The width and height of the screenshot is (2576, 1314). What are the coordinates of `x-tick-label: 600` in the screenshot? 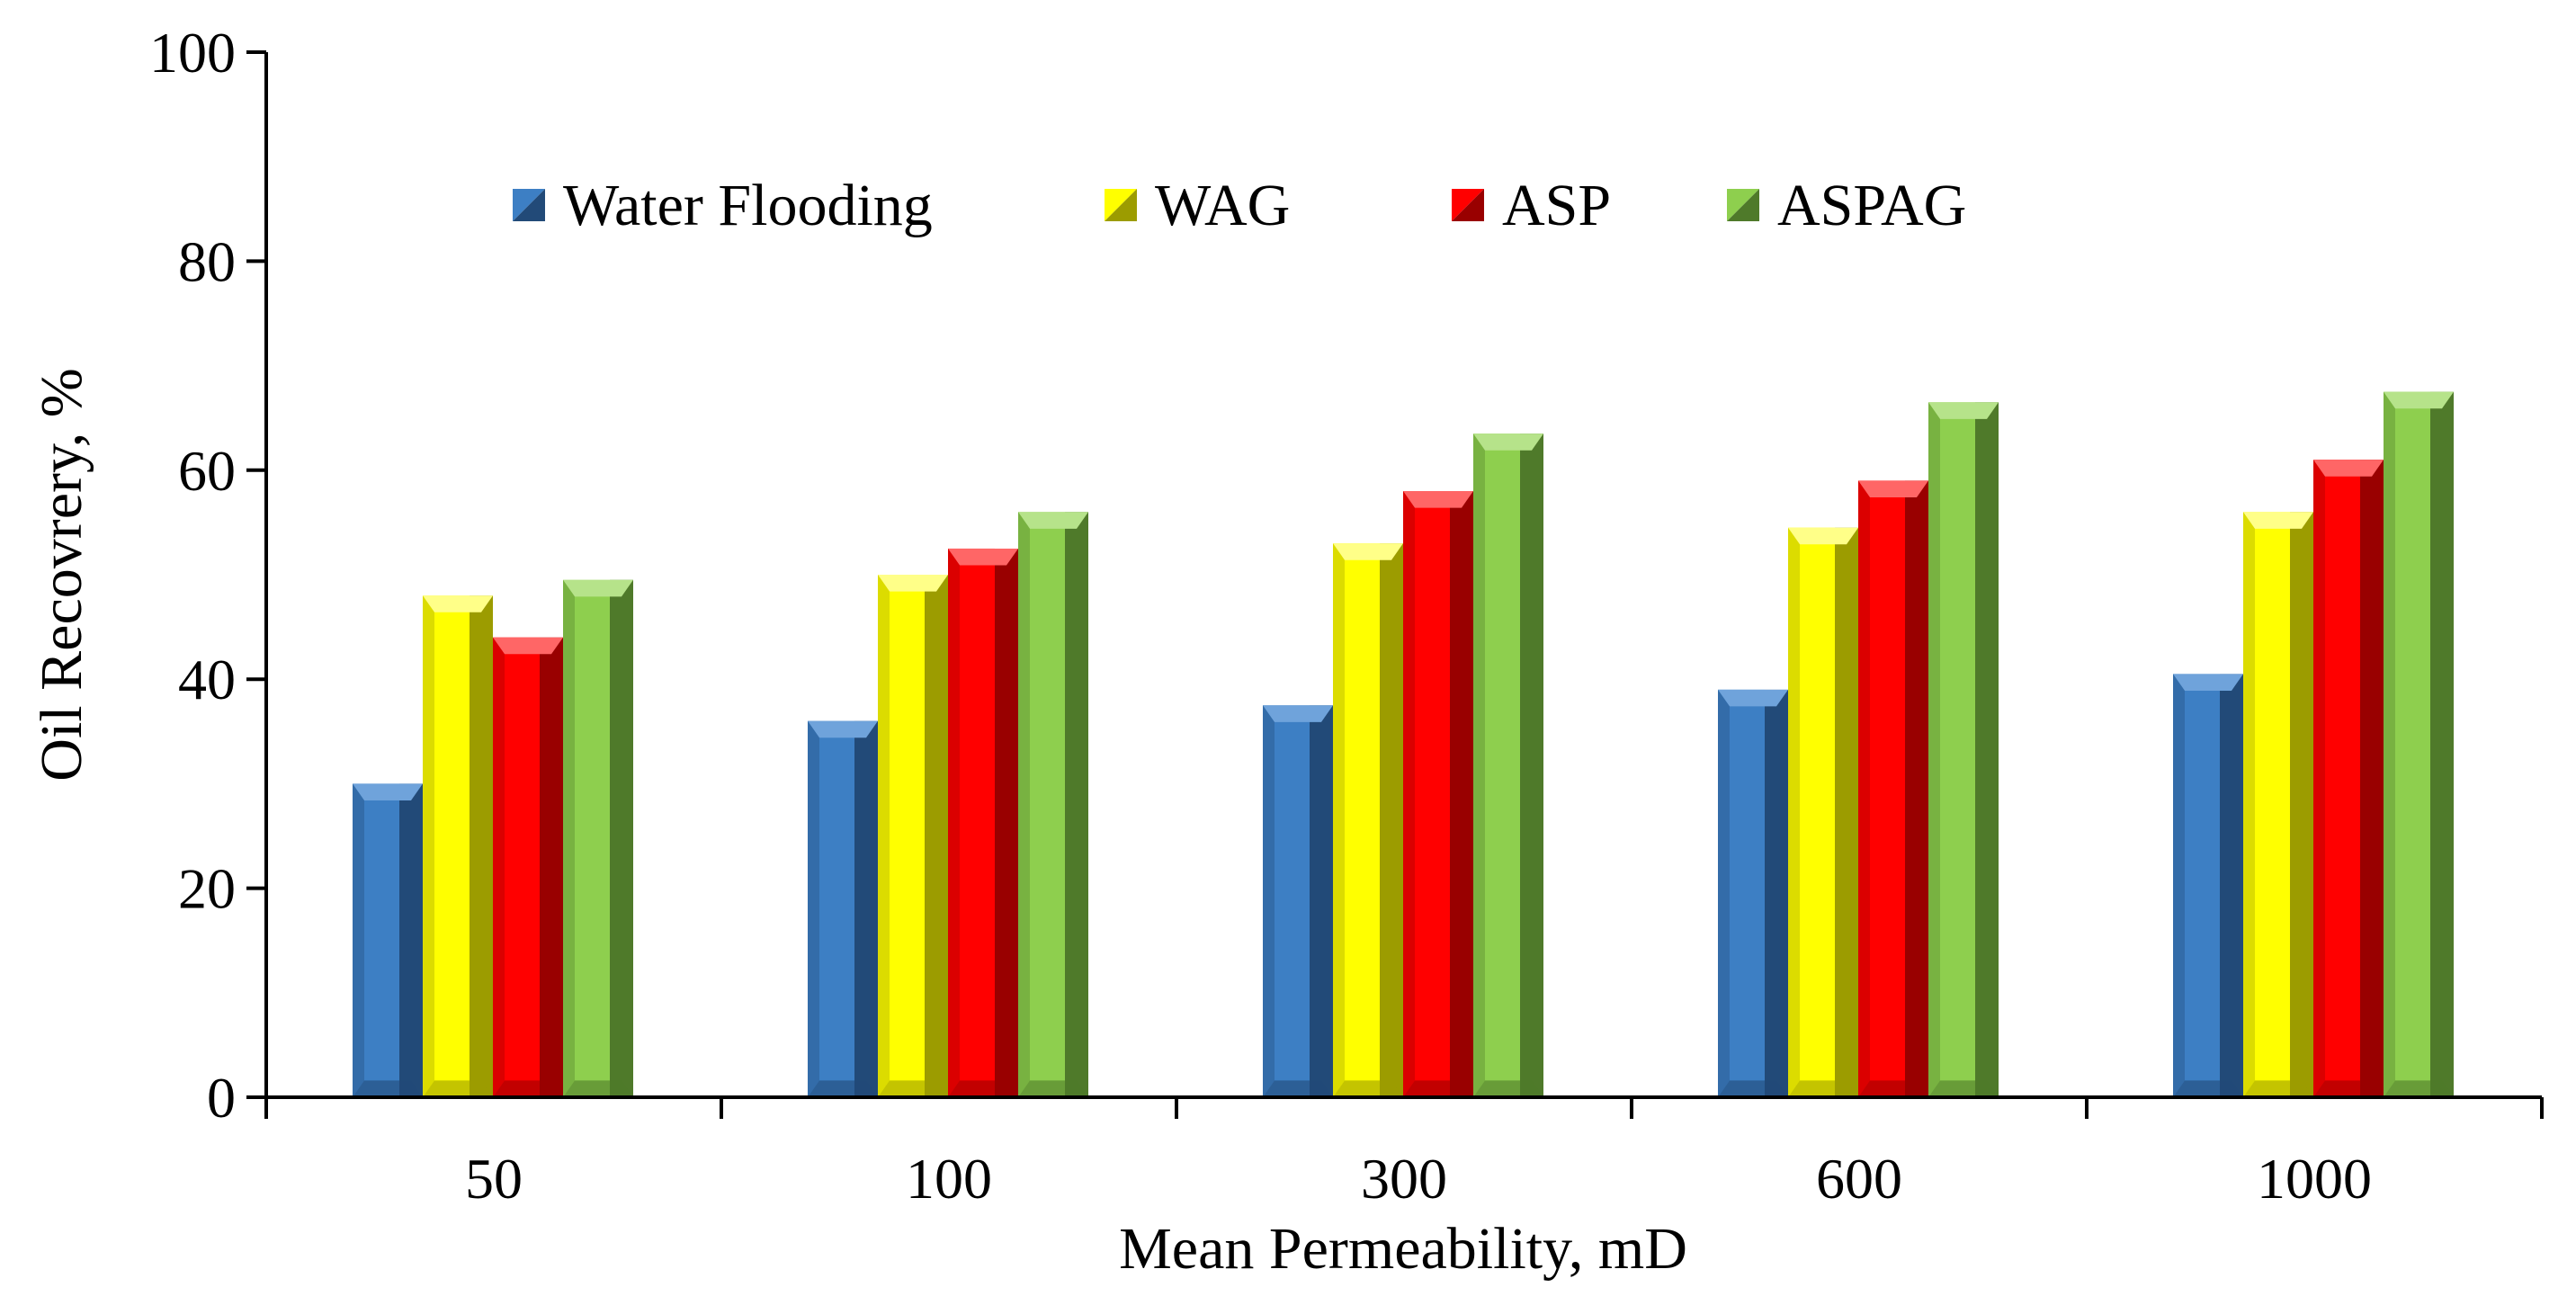 It's located at (1859, 1179).